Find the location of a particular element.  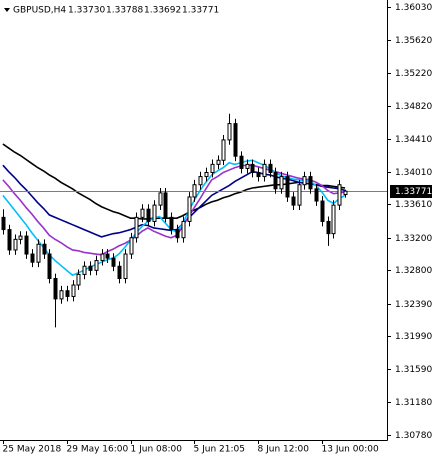

symbol-marker is located at coordinates (7, 10).